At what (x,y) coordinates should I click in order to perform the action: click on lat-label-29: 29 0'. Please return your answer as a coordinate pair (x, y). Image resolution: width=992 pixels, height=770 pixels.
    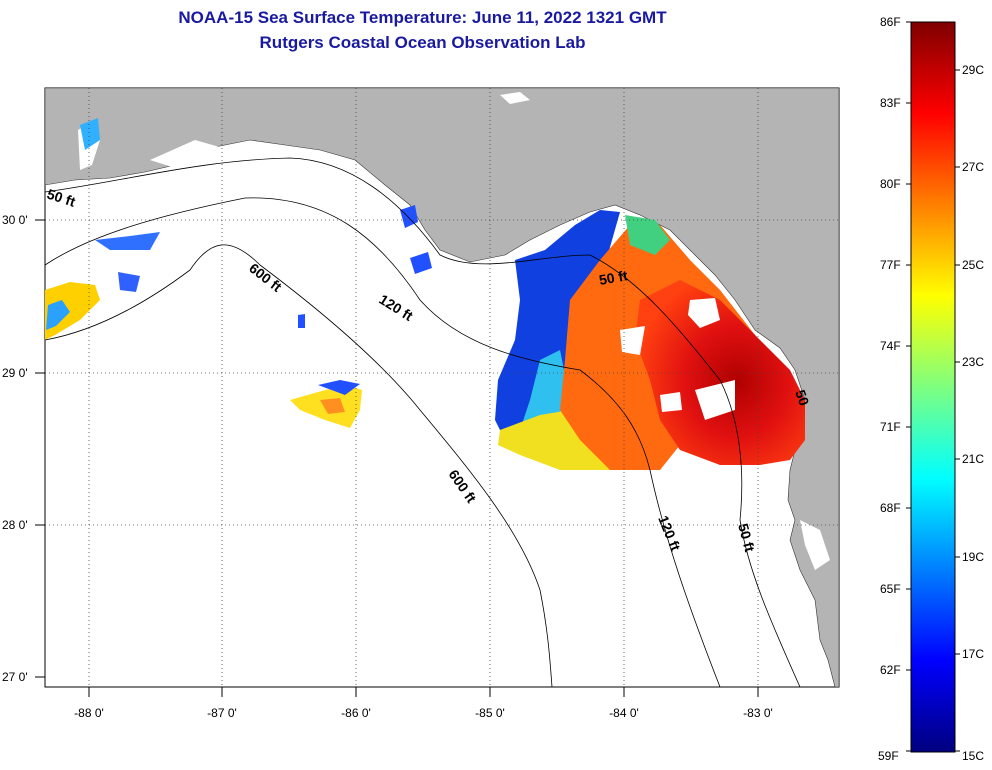
    Looking at the image, I should click on (15, 373).